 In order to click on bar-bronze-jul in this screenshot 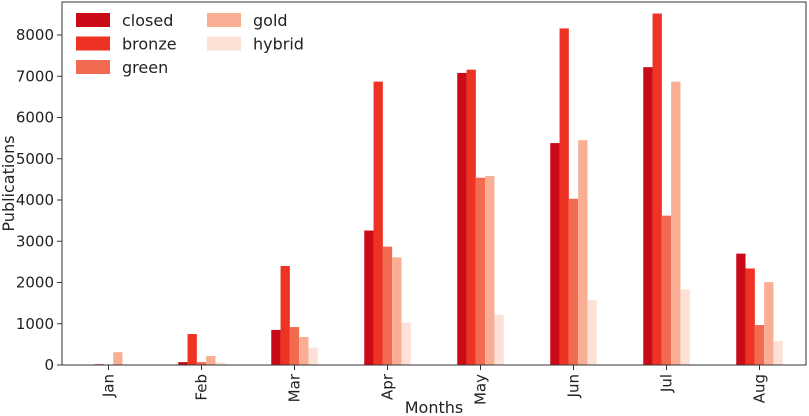, I will do `click(657, 189)`.